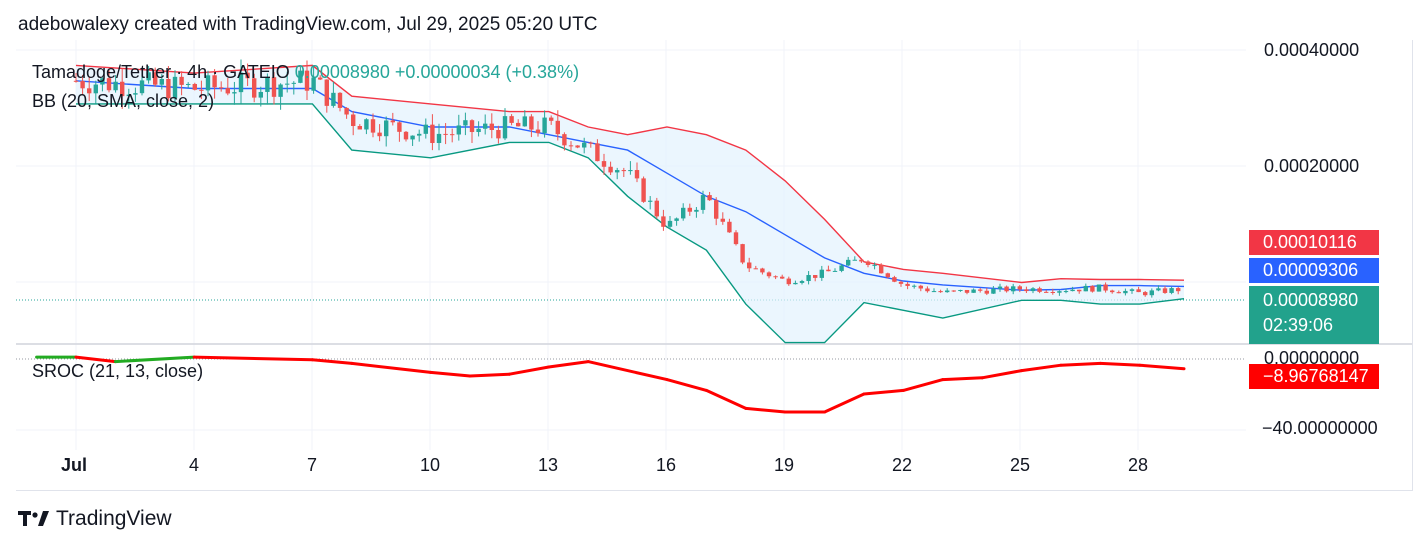 The height and width of the screenshot is (549, 1428). Describe the element at coordinates (1311, 300) in the screenshot. I see `last-price-value: 0.00008980` at that location.